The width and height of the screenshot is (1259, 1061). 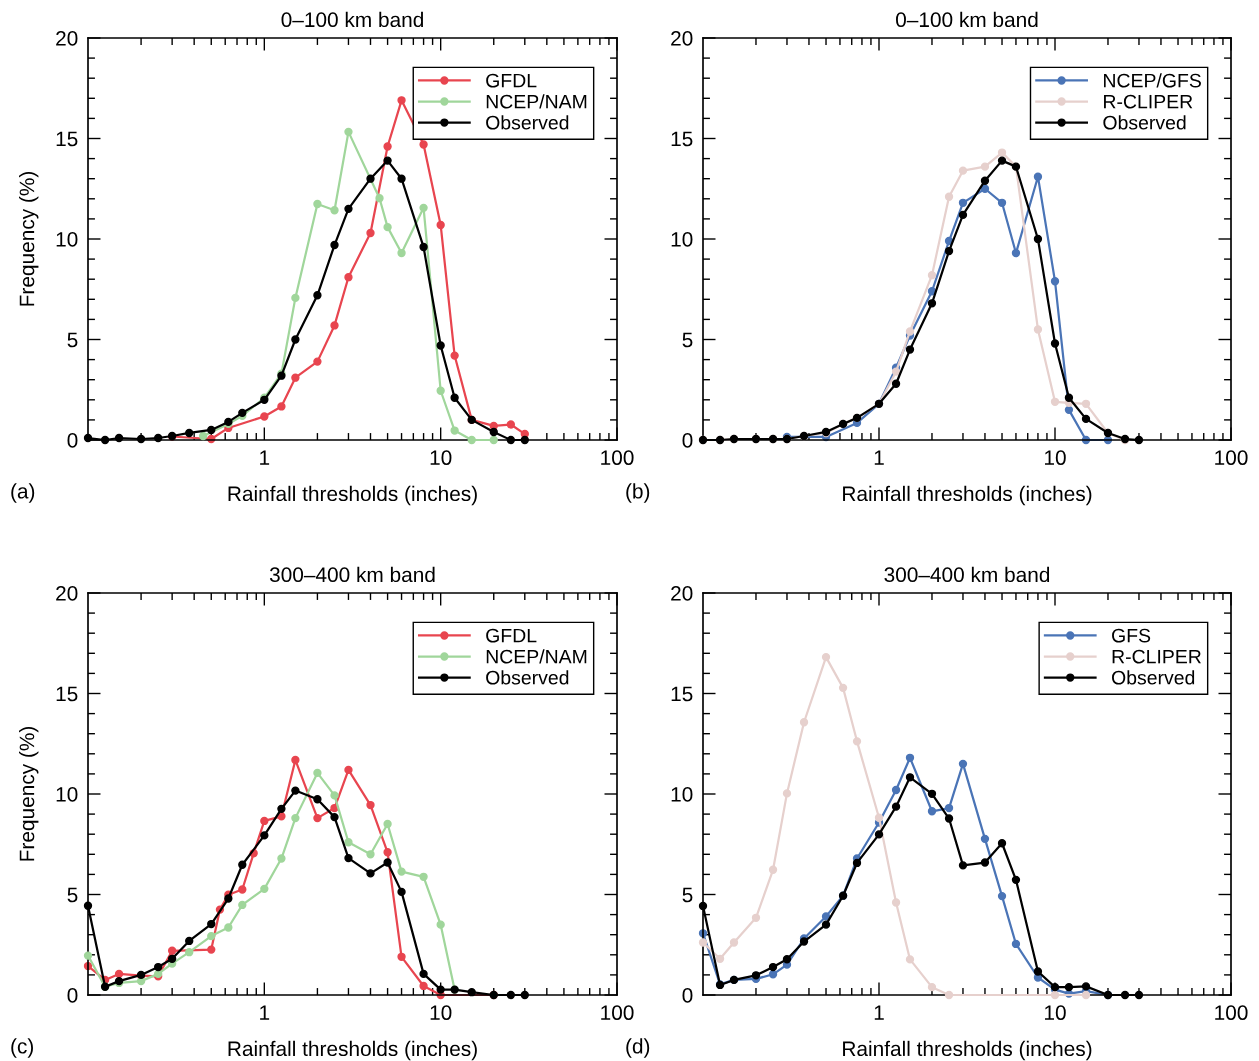 I want to click on text: (d), so click(x=638, y=1048).